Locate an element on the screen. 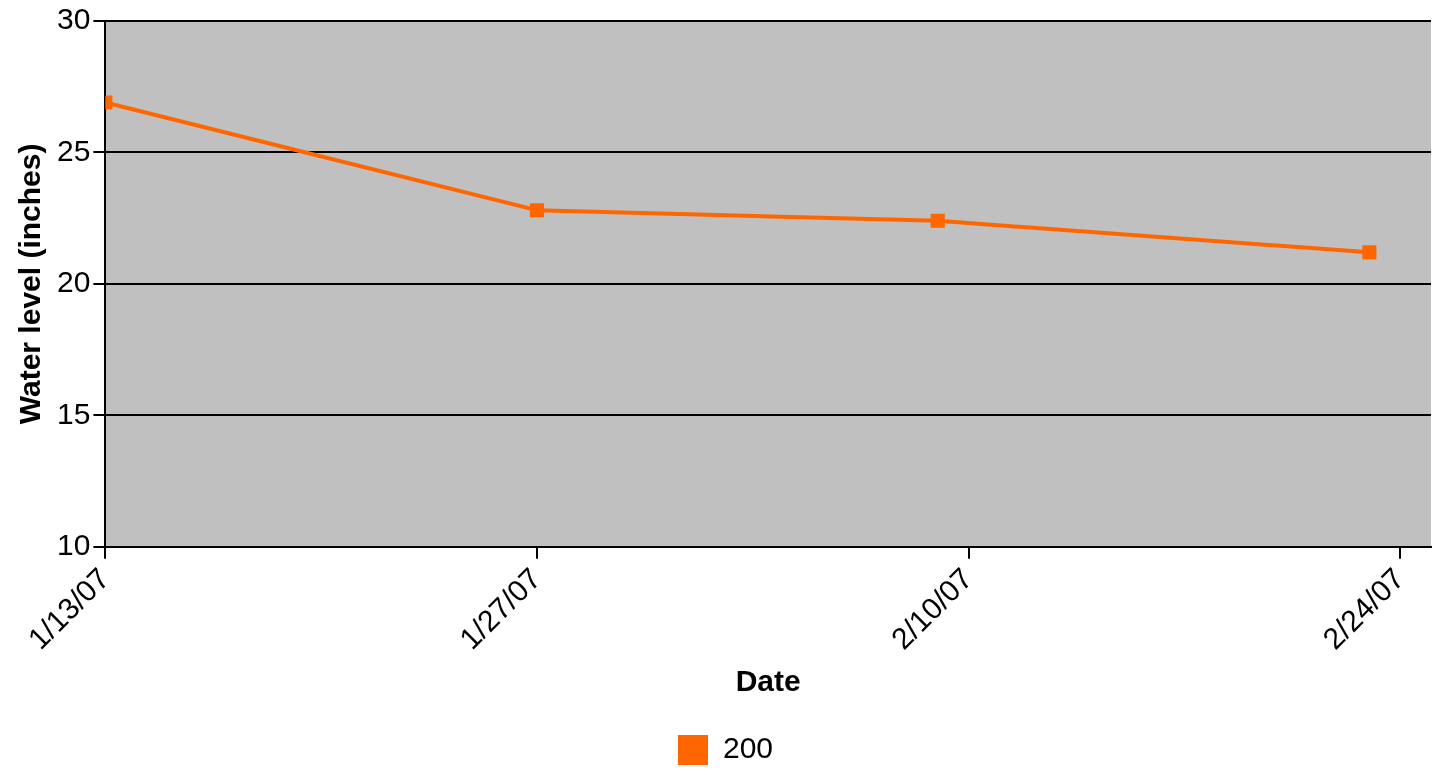 The image size is (1441, 775). y-tick-label: 15 is located at coordinates (73, 413).